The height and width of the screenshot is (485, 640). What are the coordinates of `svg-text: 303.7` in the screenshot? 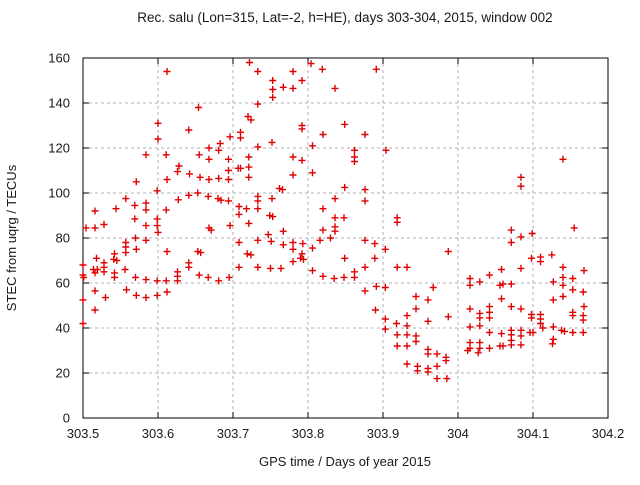 It's located at (233, 433).